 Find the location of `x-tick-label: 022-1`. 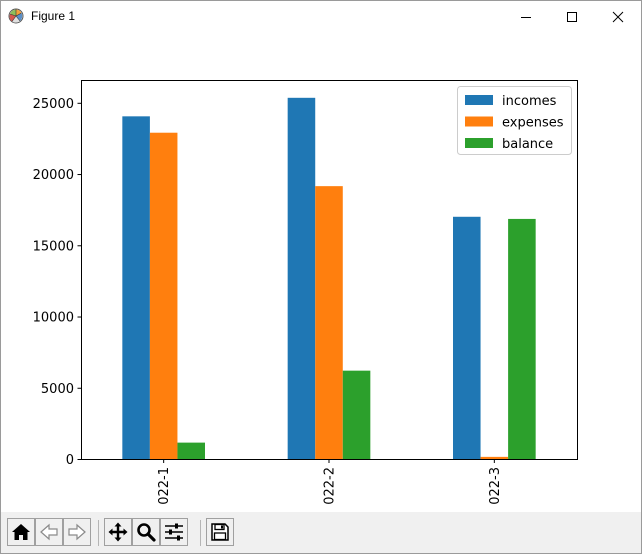

x-tick-label: 022-1 is located at coordinates (164, 486).